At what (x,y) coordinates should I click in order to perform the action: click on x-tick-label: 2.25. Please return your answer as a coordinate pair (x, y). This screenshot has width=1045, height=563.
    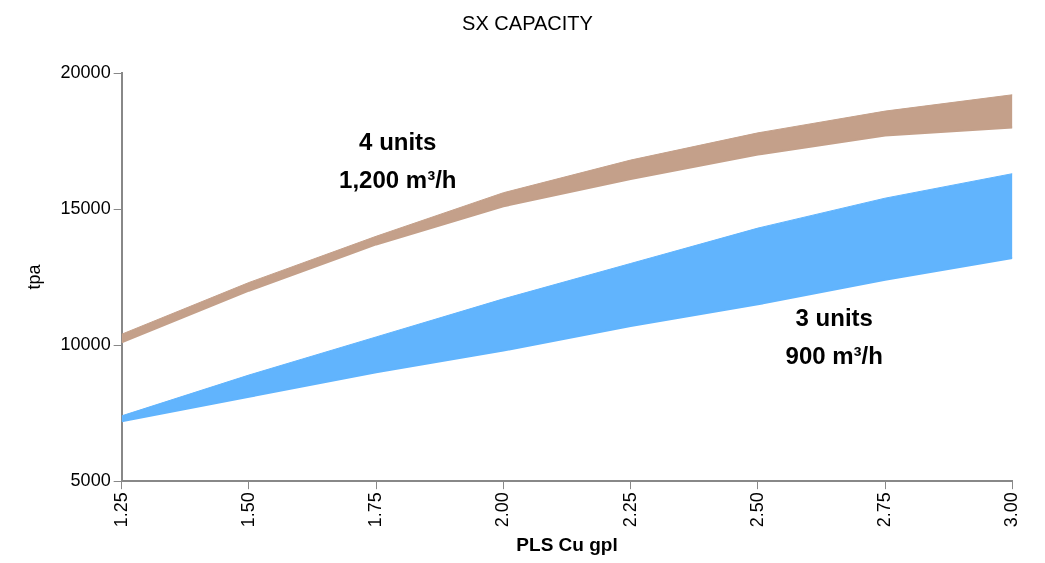
    Looking at the image, I should click on (629, 510).